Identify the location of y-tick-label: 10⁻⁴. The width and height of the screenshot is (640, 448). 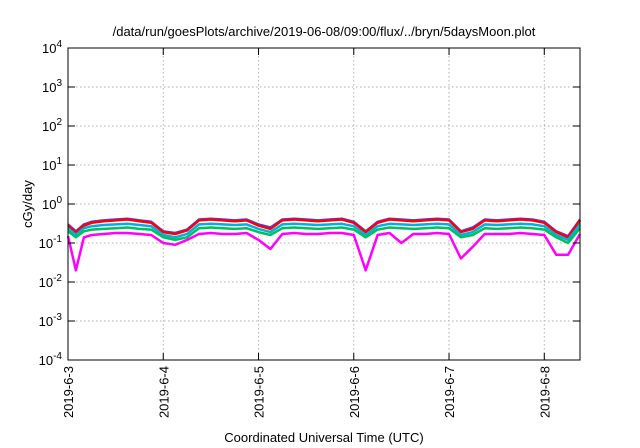
(51, 359).